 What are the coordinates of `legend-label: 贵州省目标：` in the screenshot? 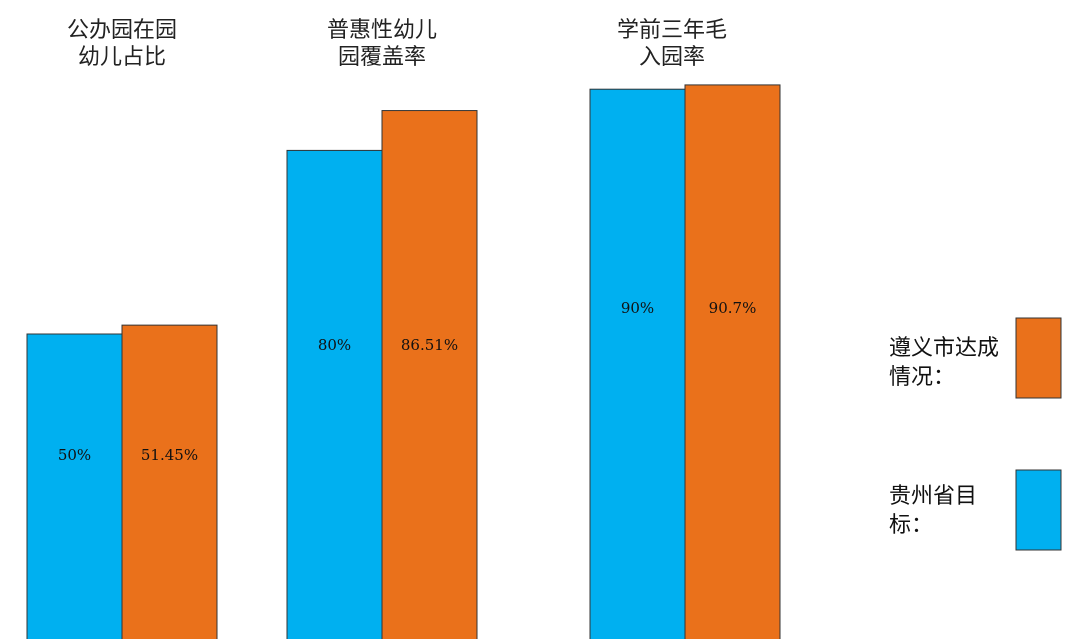 It's located at (933, 511).